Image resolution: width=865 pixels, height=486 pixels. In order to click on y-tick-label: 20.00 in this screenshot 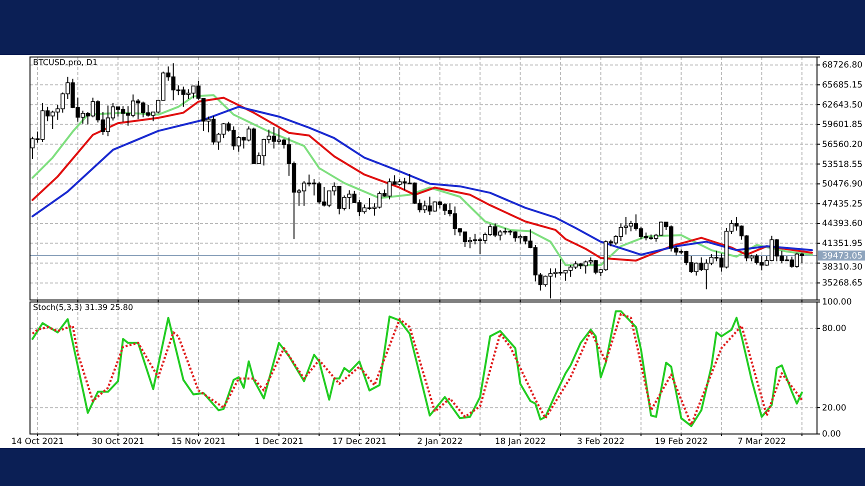, I will do `click(834, 408)`.